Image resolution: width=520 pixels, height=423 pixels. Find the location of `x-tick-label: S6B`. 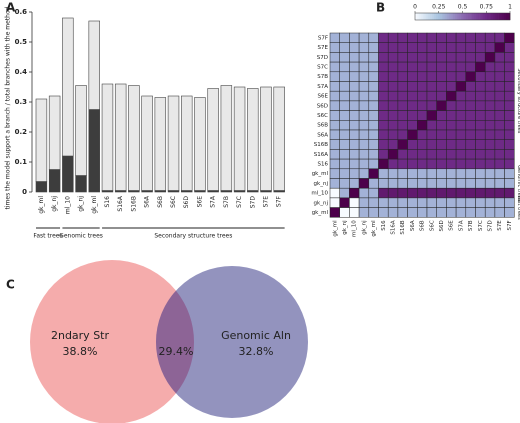

x-tick-label: S6B is located at coordinates (160, 202).